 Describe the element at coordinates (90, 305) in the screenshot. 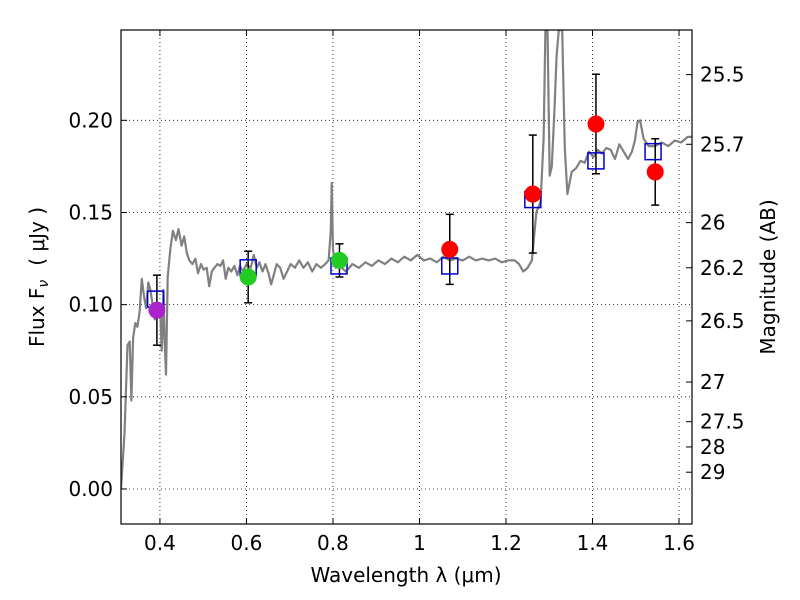

I see `y-tick-label: 0.10` at that location.